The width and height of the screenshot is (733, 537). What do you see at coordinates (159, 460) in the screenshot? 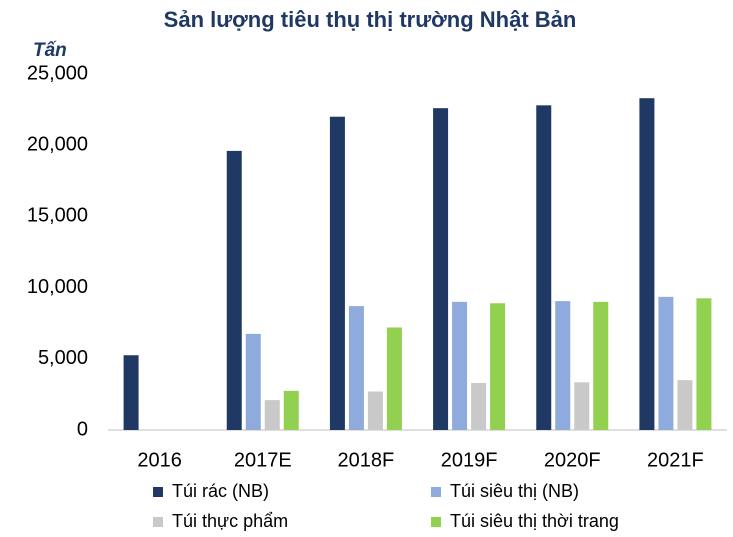
I see `x-tick-label: 2016` at bounding box center [159, 460].